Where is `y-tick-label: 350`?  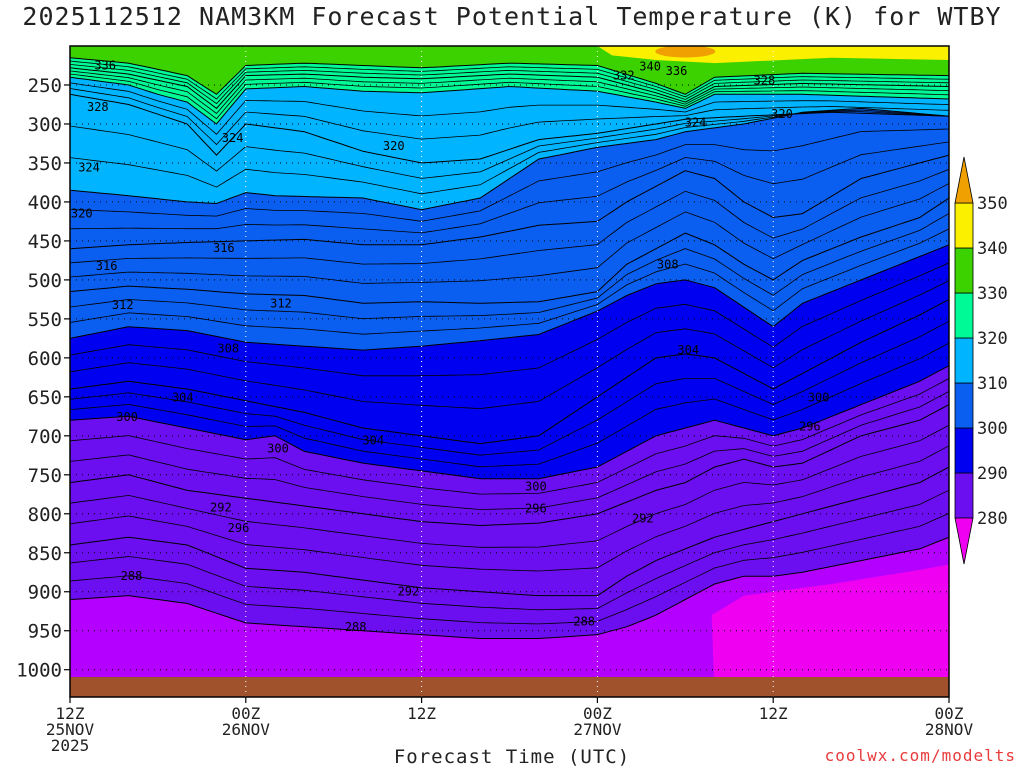 y-tick-label: 350 is located at coordinates (45, 164).